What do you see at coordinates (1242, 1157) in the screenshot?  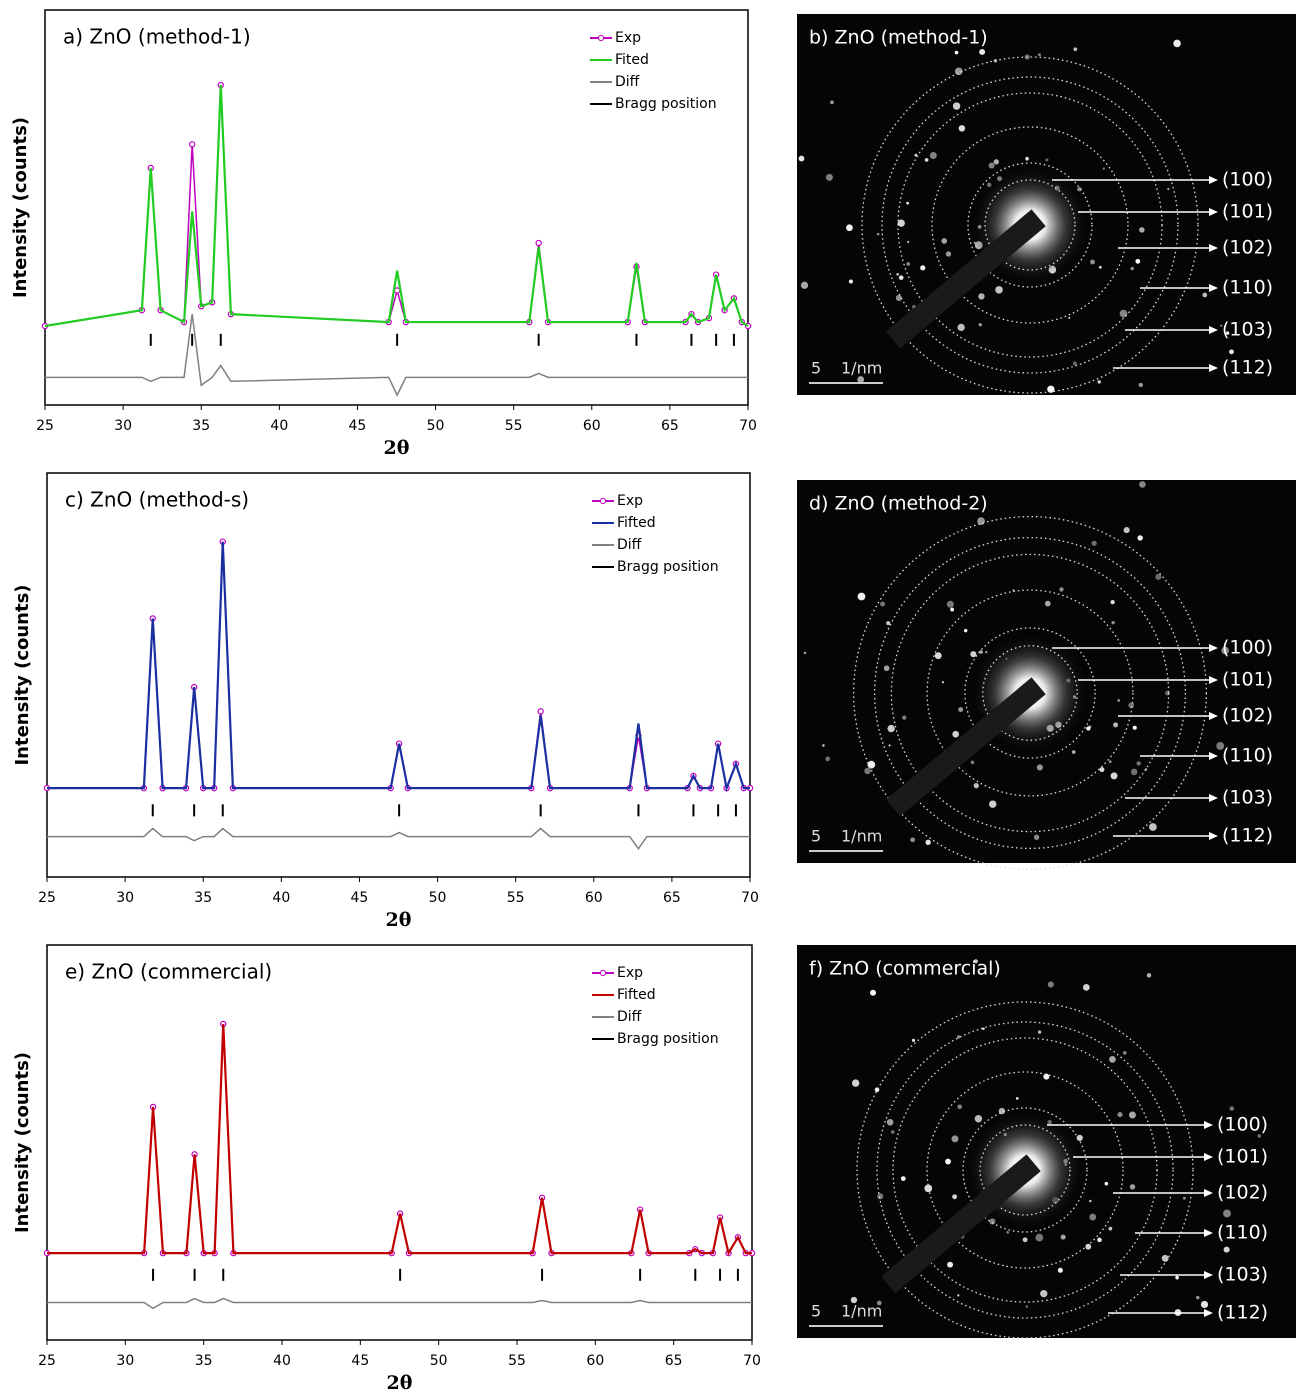 I see `ring-label: (101)` at bounding box center [1242, 1157].